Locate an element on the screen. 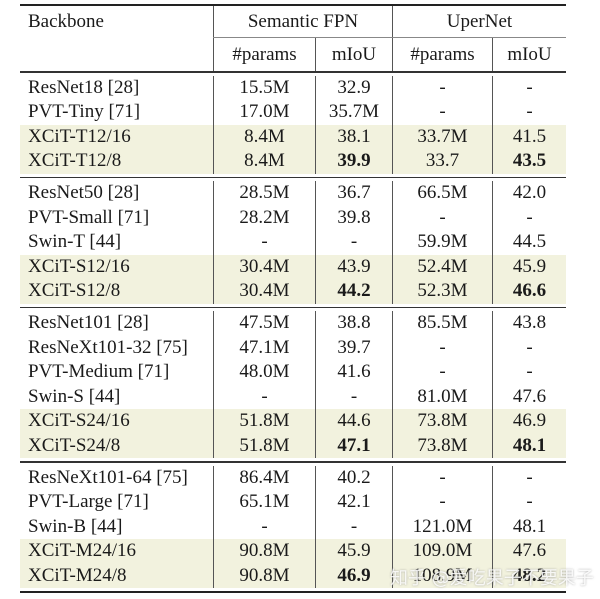  fpn-params-cell: 8.4M is located at coordinates (264, 136).